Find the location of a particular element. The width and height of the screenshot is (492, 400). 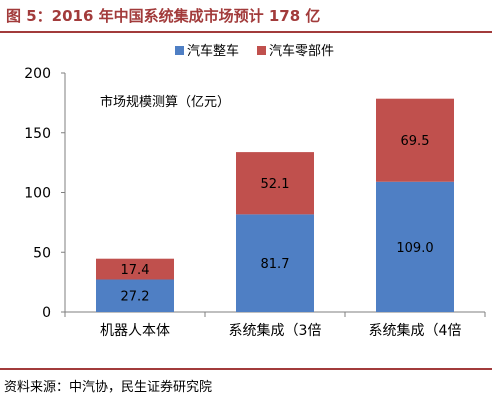

data-label: 27.2 is located at coordinates (135, 297).